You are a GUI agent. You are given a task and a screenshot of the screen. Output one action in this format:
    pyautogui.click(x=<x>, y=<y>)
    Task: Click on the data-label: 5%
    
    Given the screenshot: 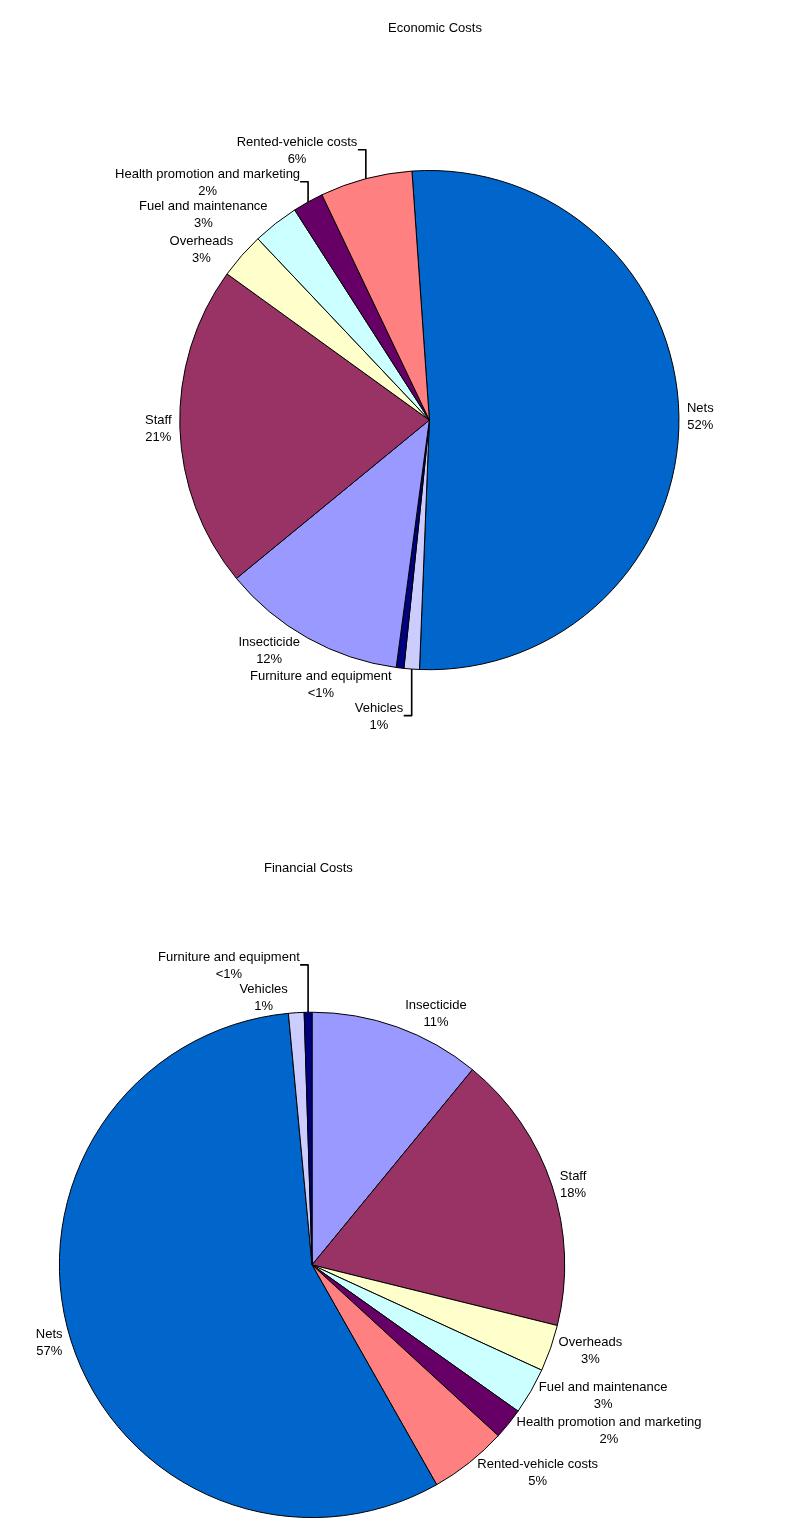 What is the action you would take?
    pyautogui.click(x=538, y=1481)
    